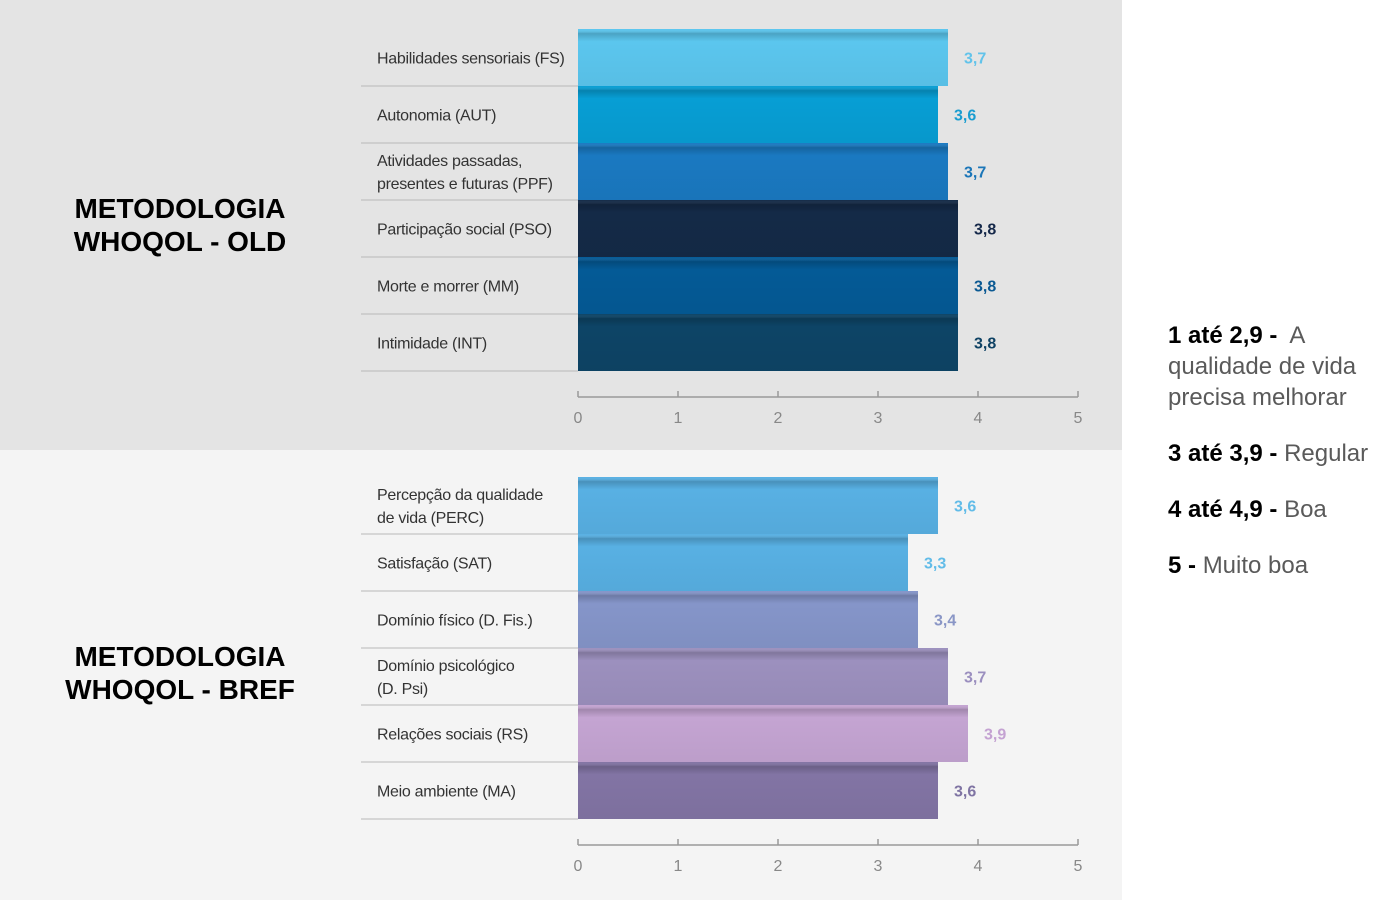  Describe the element at coordinates (432, 344) in the screenshot. I see `category-label: Intimidade (INT)` at that location.